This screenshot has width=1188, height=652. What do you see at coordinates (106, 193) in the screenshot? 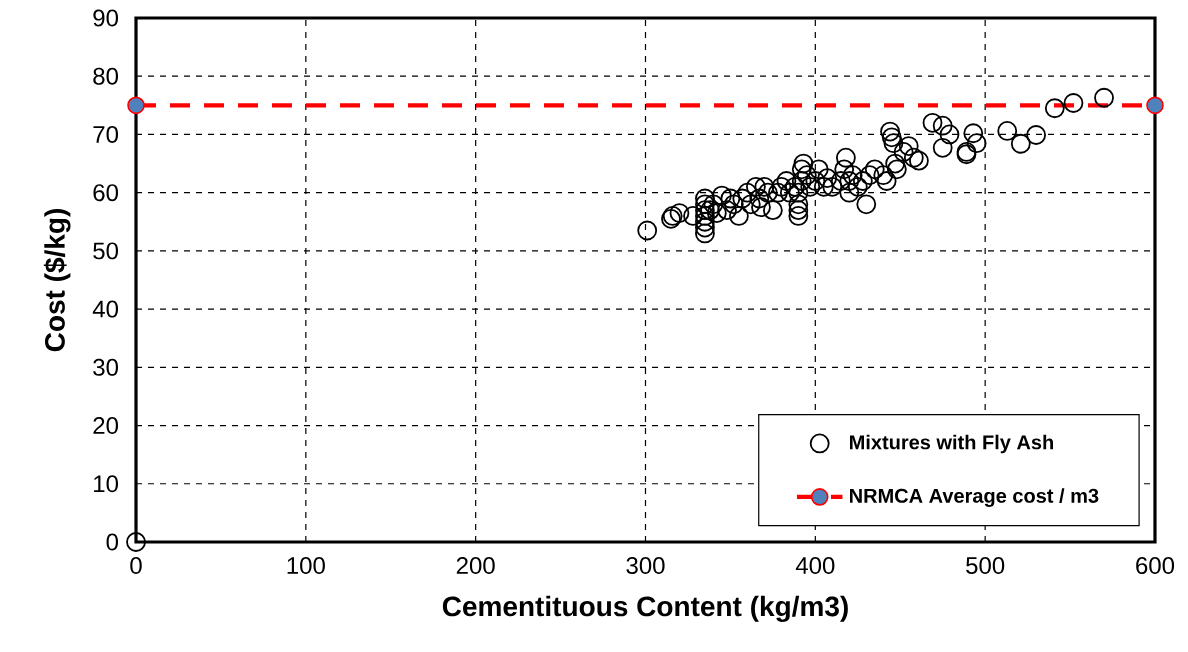
I see `y-tick-label: 60` at bounding box center [106, 193].